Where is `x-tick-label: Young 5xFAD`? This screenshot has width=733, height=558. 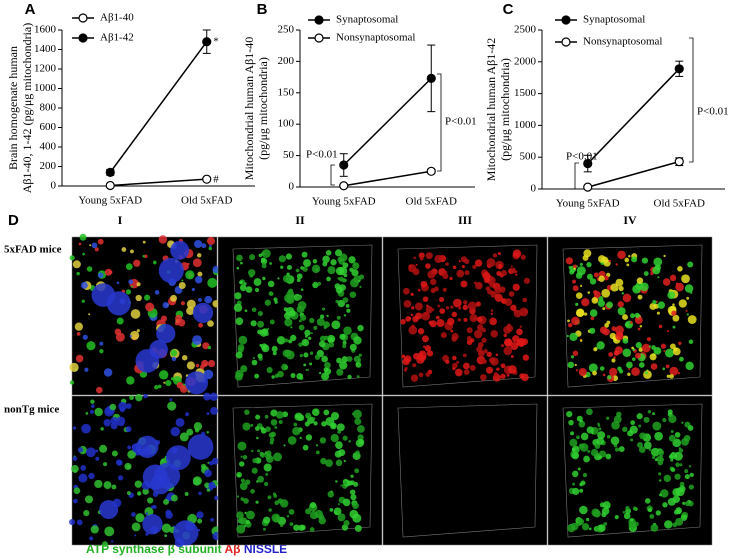
x-tick-label: Young 5xFAD is located at coordinates (588, 204).